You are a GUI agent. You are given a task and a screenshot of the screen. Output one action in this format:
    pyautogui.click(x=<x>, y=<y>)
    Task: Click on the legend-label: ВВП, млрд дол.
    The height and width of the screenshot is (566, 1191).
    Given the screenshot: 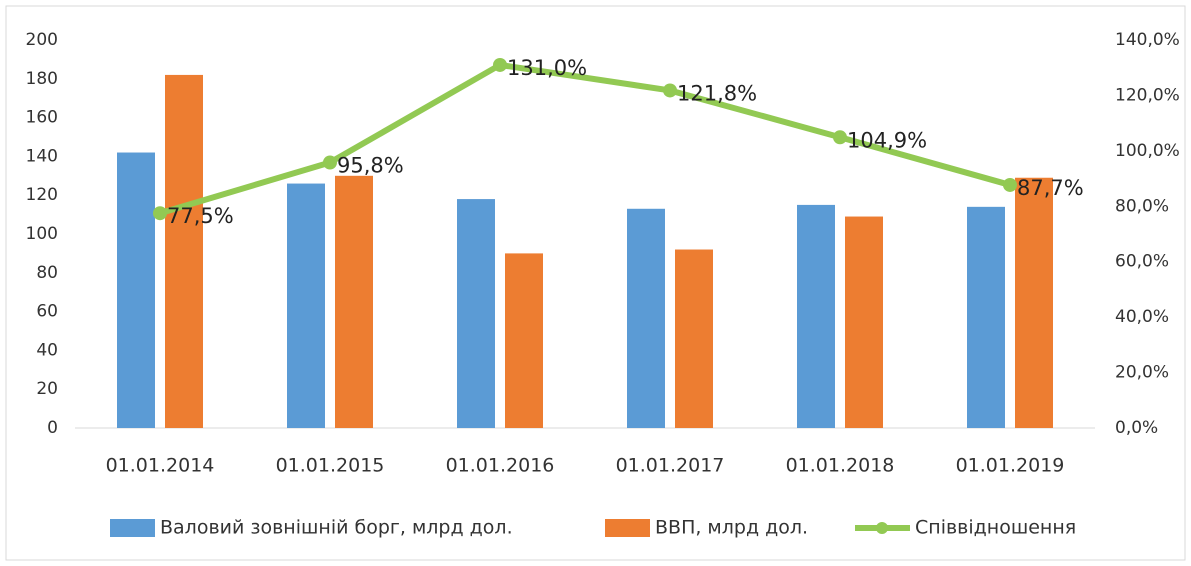 What is the action you would take?
    pyautogui.click(x=731, y=528)
    